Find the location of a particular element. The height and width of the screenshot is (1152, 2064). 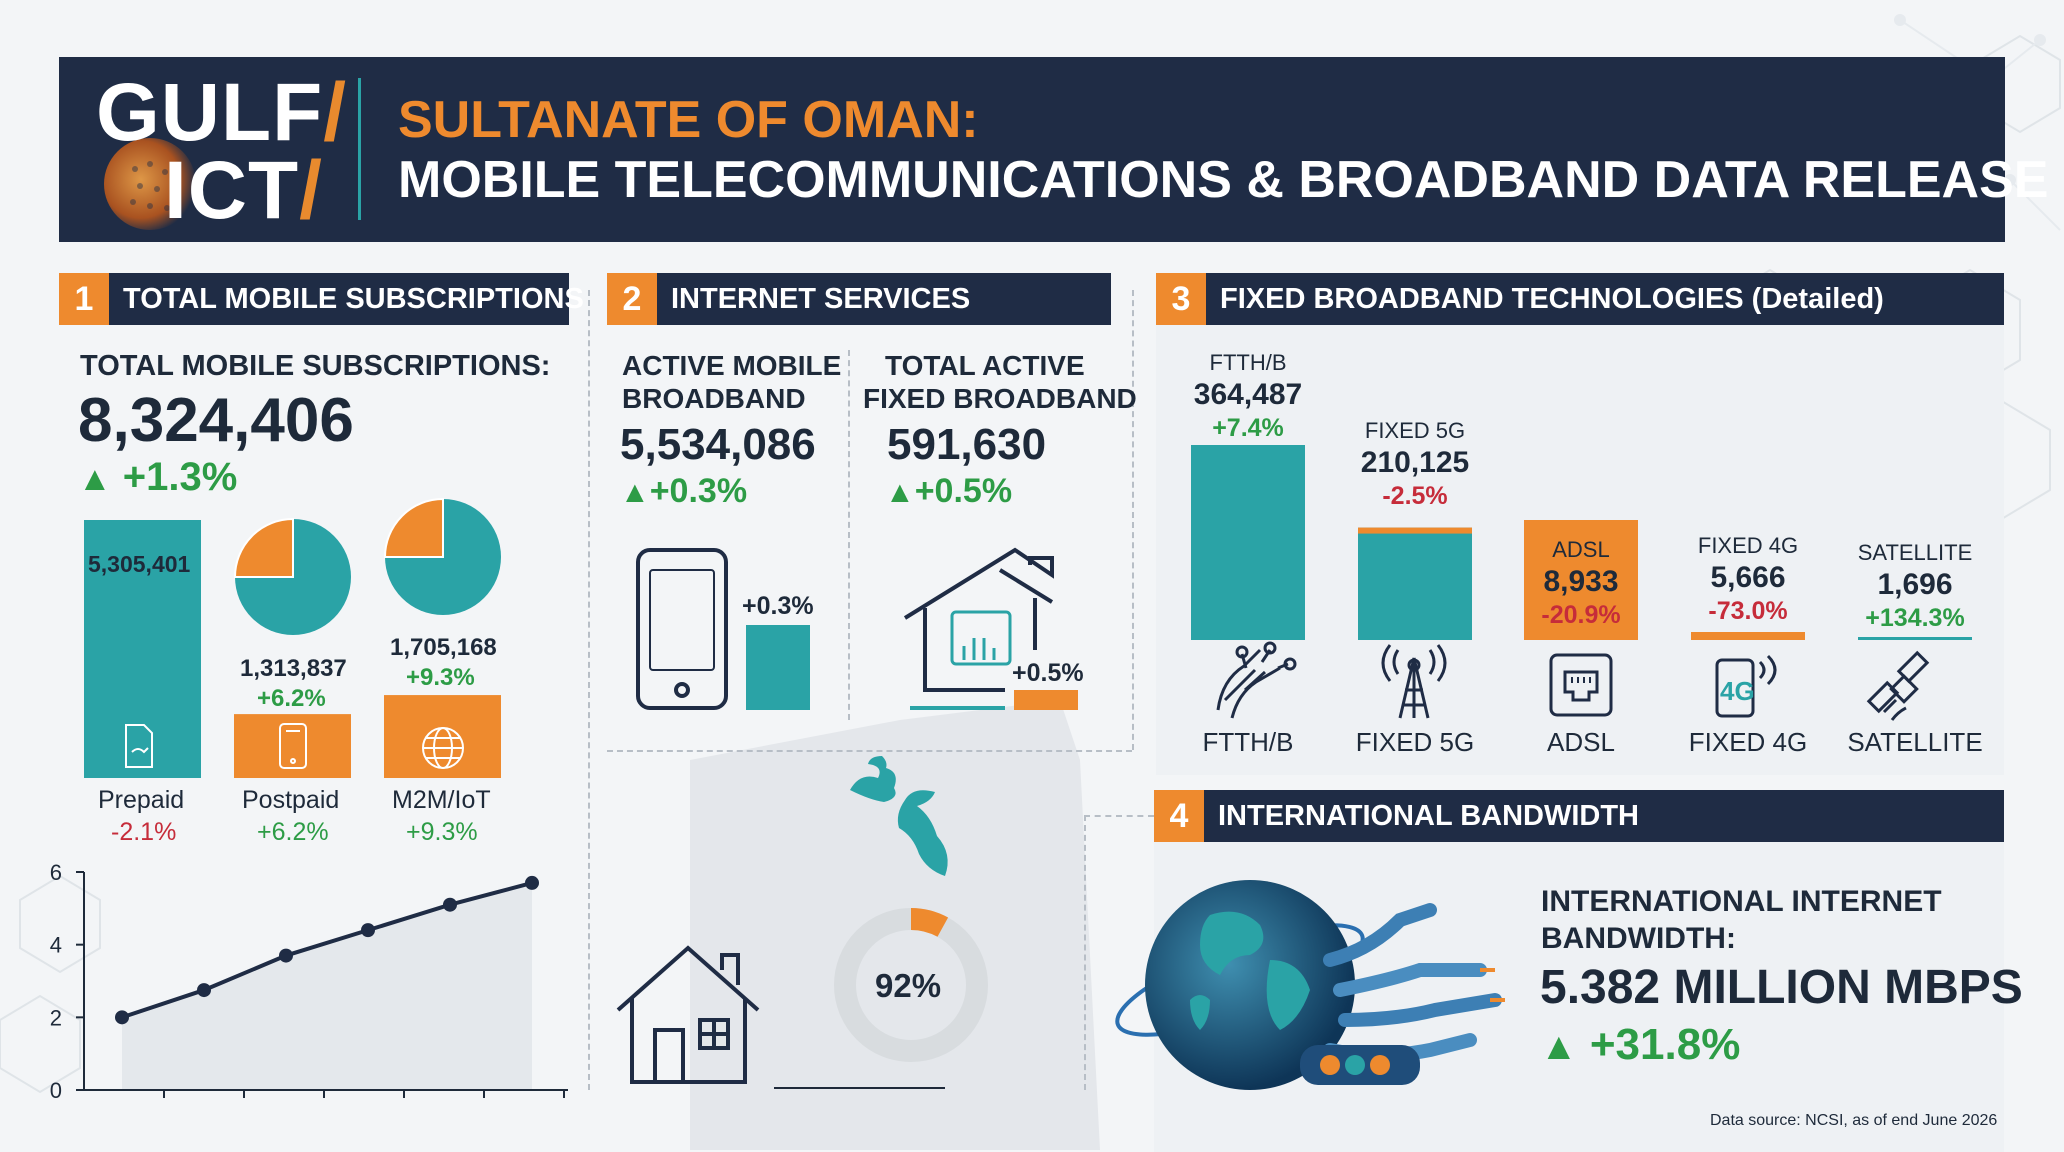

section-number: 1 is located at coordinates (84, 299).